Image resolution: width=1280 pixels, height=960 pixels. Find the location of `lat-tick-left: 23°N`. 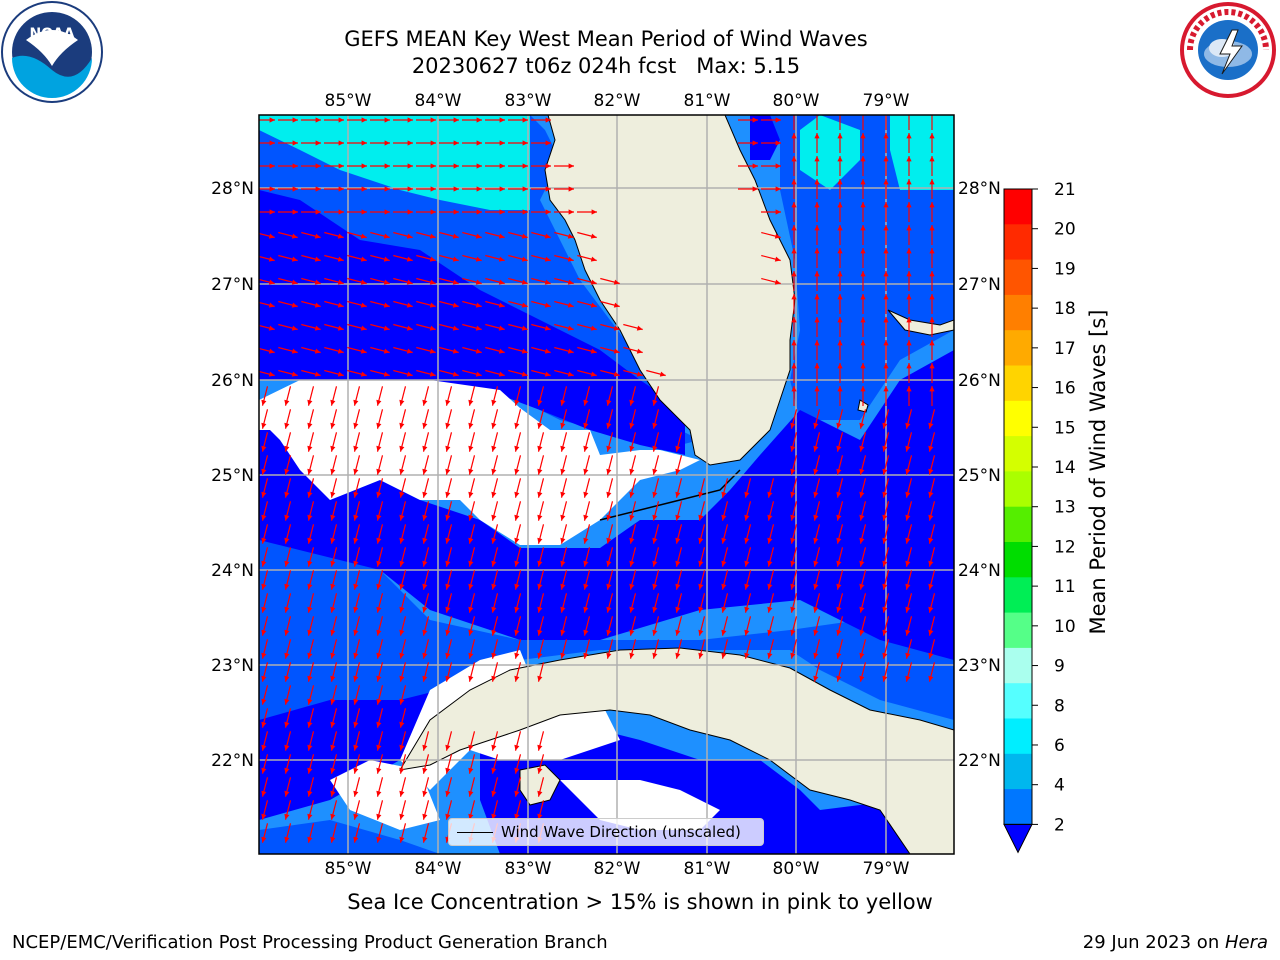

lat-tick-left: 23°N is located at coordinates (232, 666).